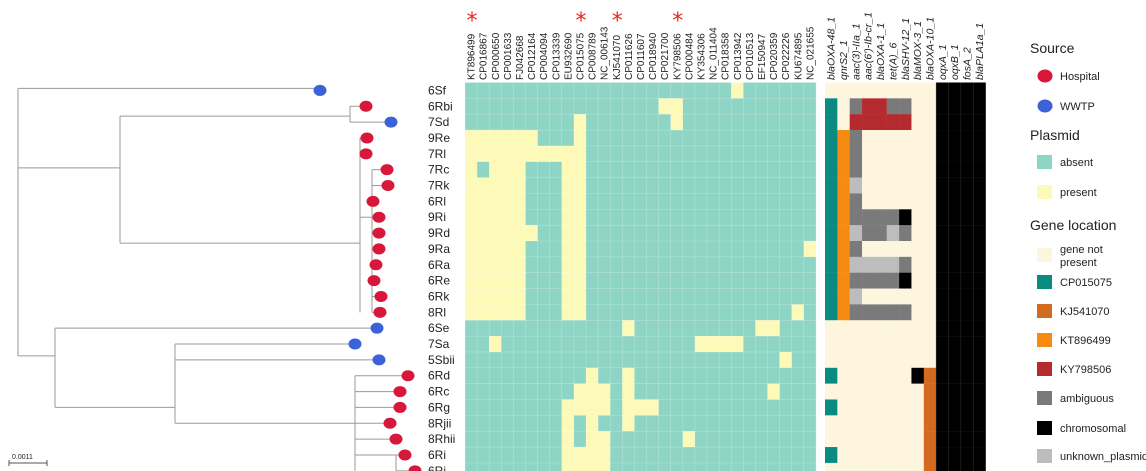 This screenshot has width=1146, height=471. What do you see at coordinates (640, 455) in the screenshot?
I see `plasmid-cell-6ri-cp011607` at bounding box center [640, 455].